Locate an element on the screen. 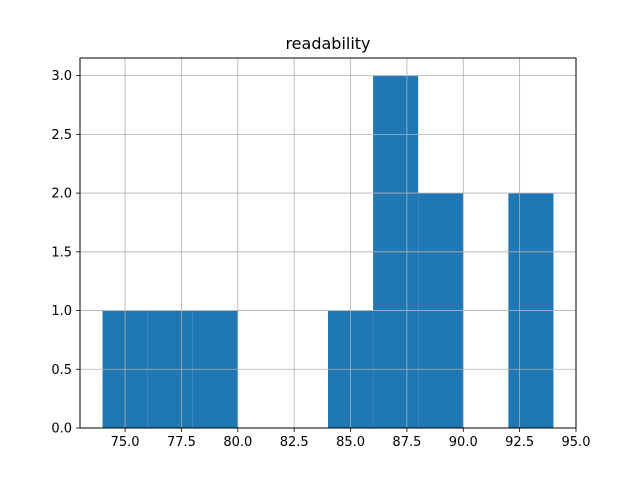  y-tick-label: 1.5 is located at coordinates (61, 252).